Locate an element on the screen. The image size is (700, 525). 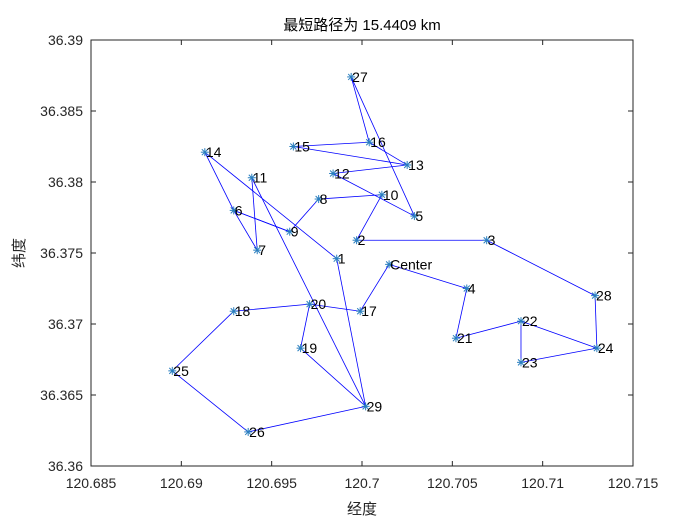
y-axis-title: 纬度 is located at coordinates (19, 253).